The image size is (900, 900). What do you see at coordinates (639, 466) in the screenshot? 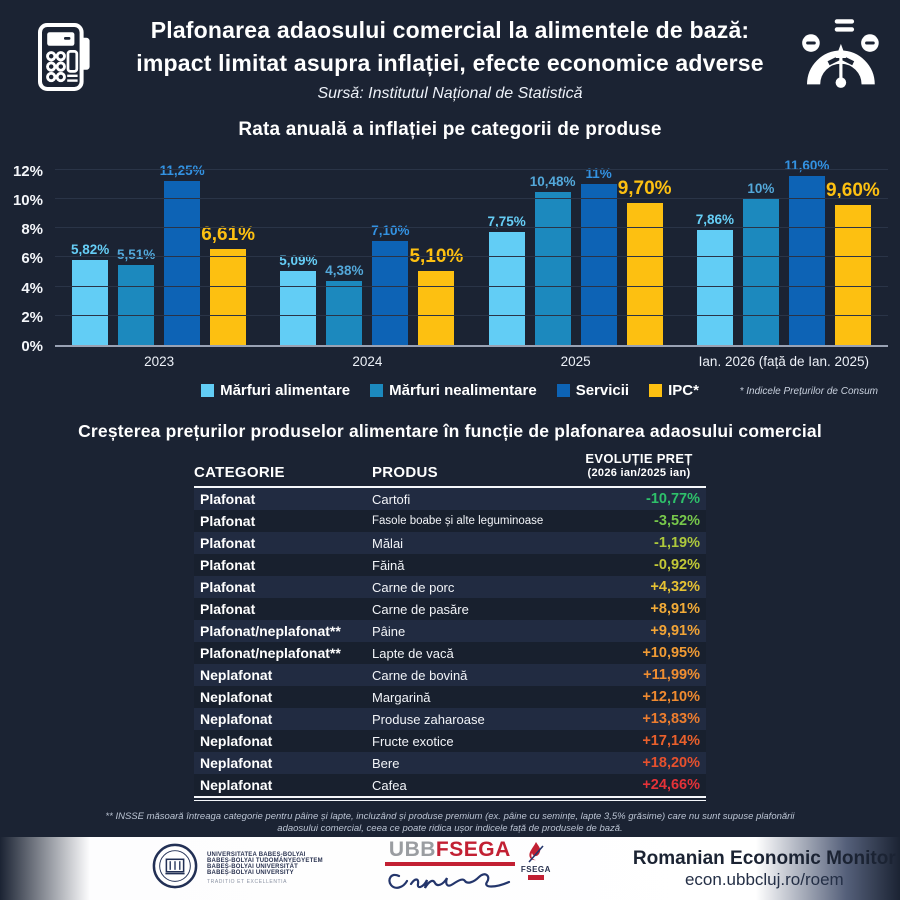
I see `header-evolution: EVOLUȚIE PREȚ (2026 ian/2025 ian)` at bounding box center [639, 466].